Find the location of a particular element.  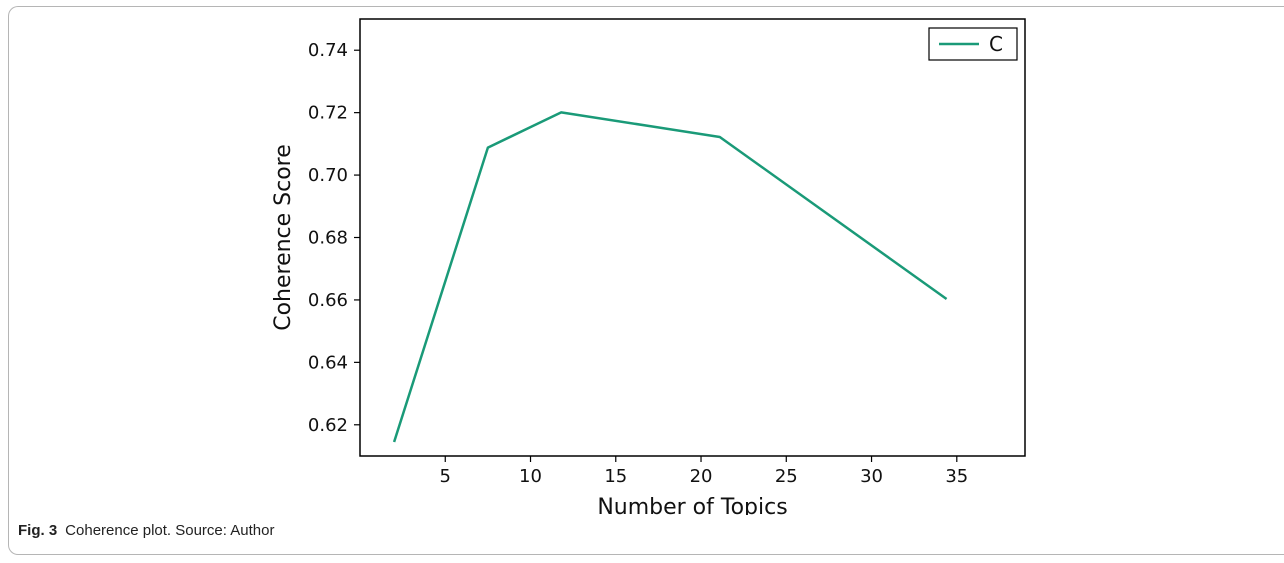

figure-caption-text: Coherence plot. Source: Author is located at coordinates (170, 530).